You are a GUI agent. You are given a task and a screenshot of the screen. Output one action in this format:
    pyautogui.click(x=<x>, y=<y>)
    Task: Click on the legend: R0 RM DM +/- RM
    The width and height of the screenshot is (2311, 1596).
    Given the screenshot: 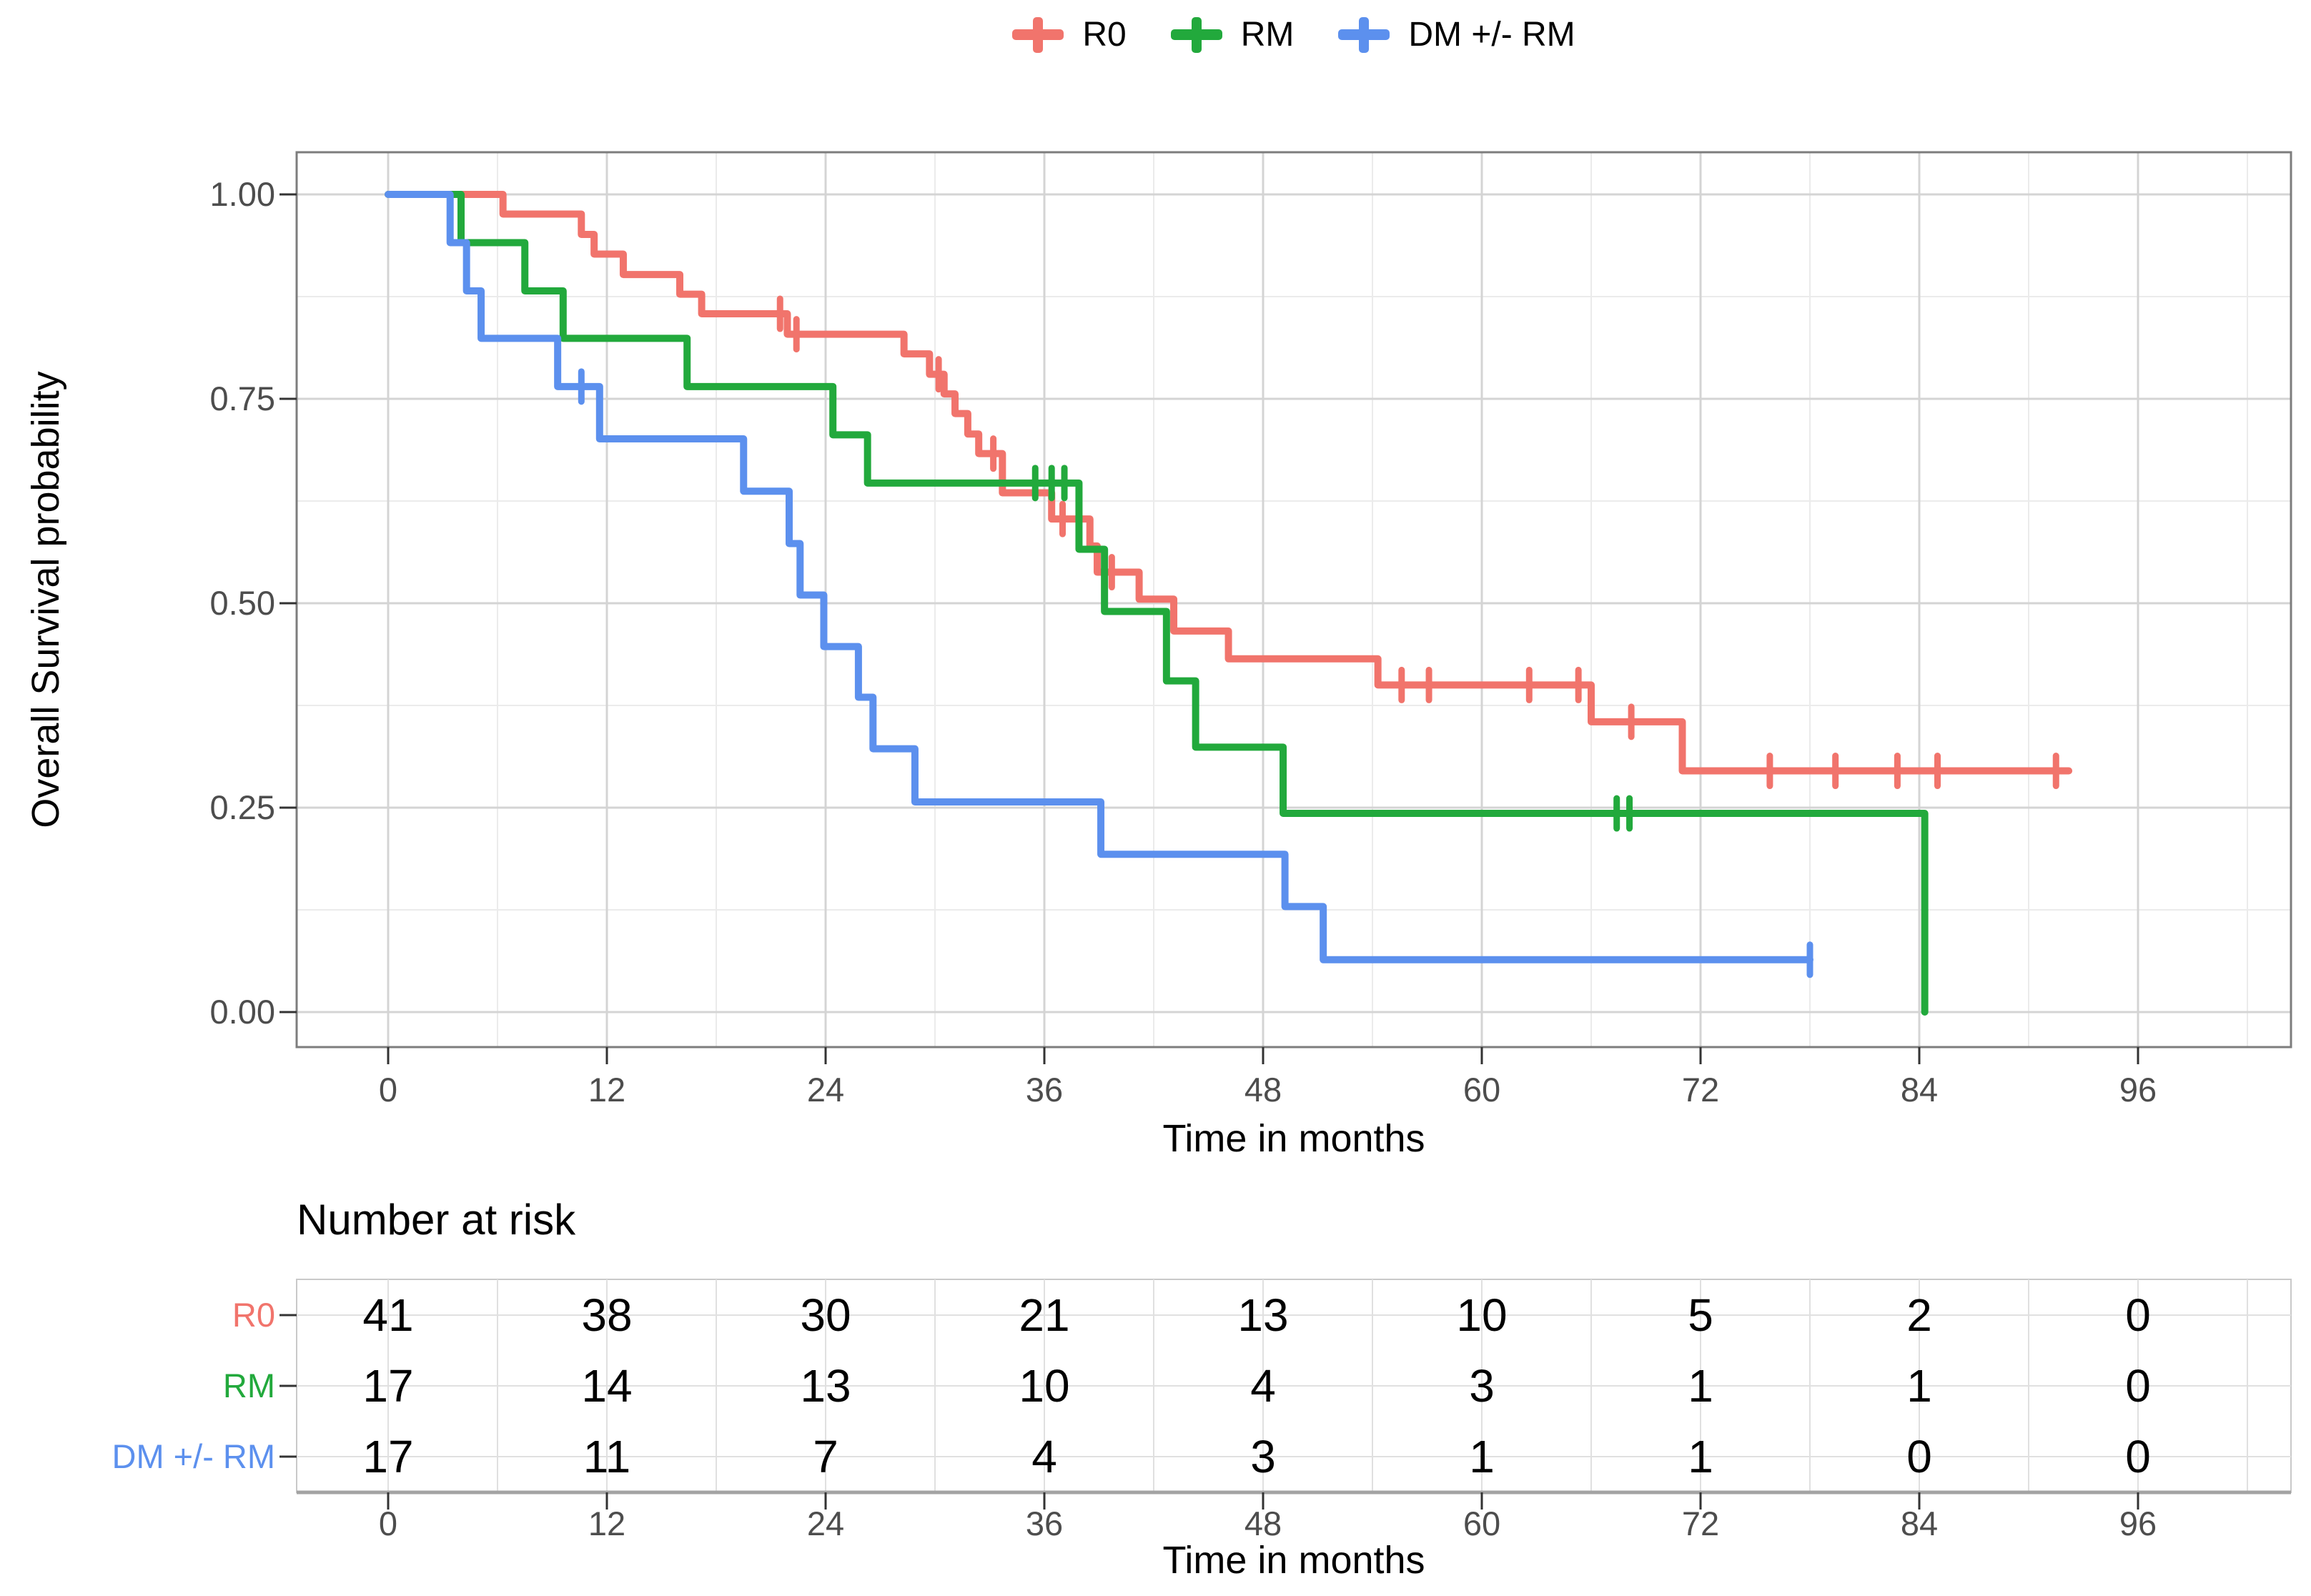 What is the action you would take?
    pyautogui.click(x=1294, y=35)
    